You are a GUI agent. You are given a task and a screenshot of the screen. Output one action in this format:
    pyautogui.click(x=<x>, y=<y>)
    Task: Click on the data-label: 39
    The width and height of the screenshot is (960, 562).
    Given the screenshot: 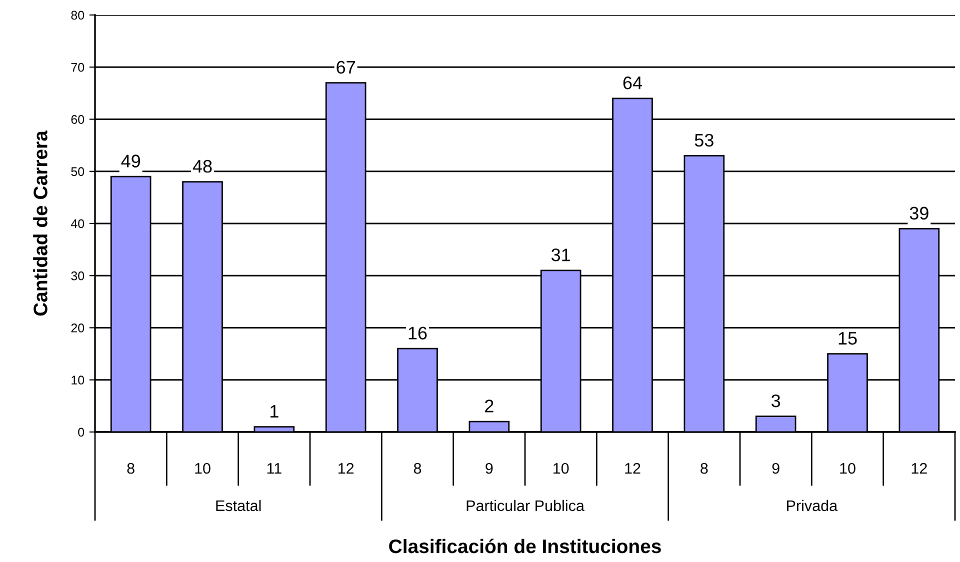 What is the action you would take?
    pyautogui.click(x=919, y=213)
    